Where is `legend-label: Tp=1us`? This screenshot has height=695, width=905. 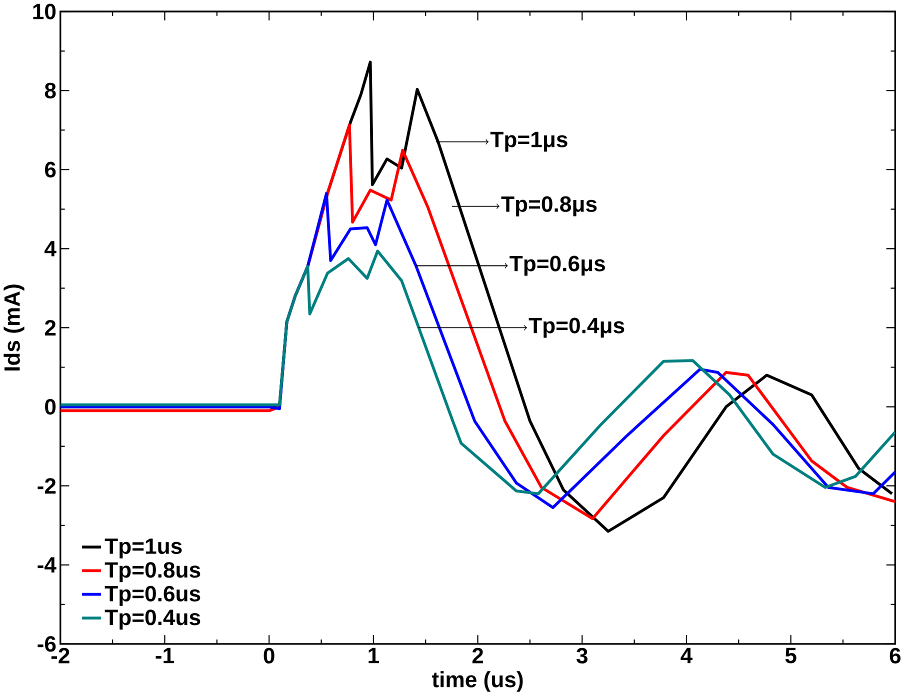 legend-label: Tp=1us is located at coordinates (143, 548).